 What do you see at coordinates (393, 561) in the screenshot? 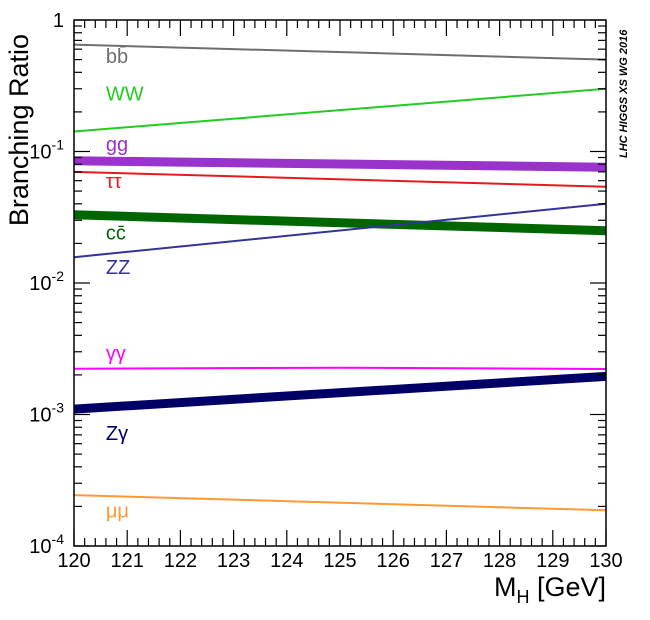
I see `x-tick-label: 126` at bounding box center [393, 561].